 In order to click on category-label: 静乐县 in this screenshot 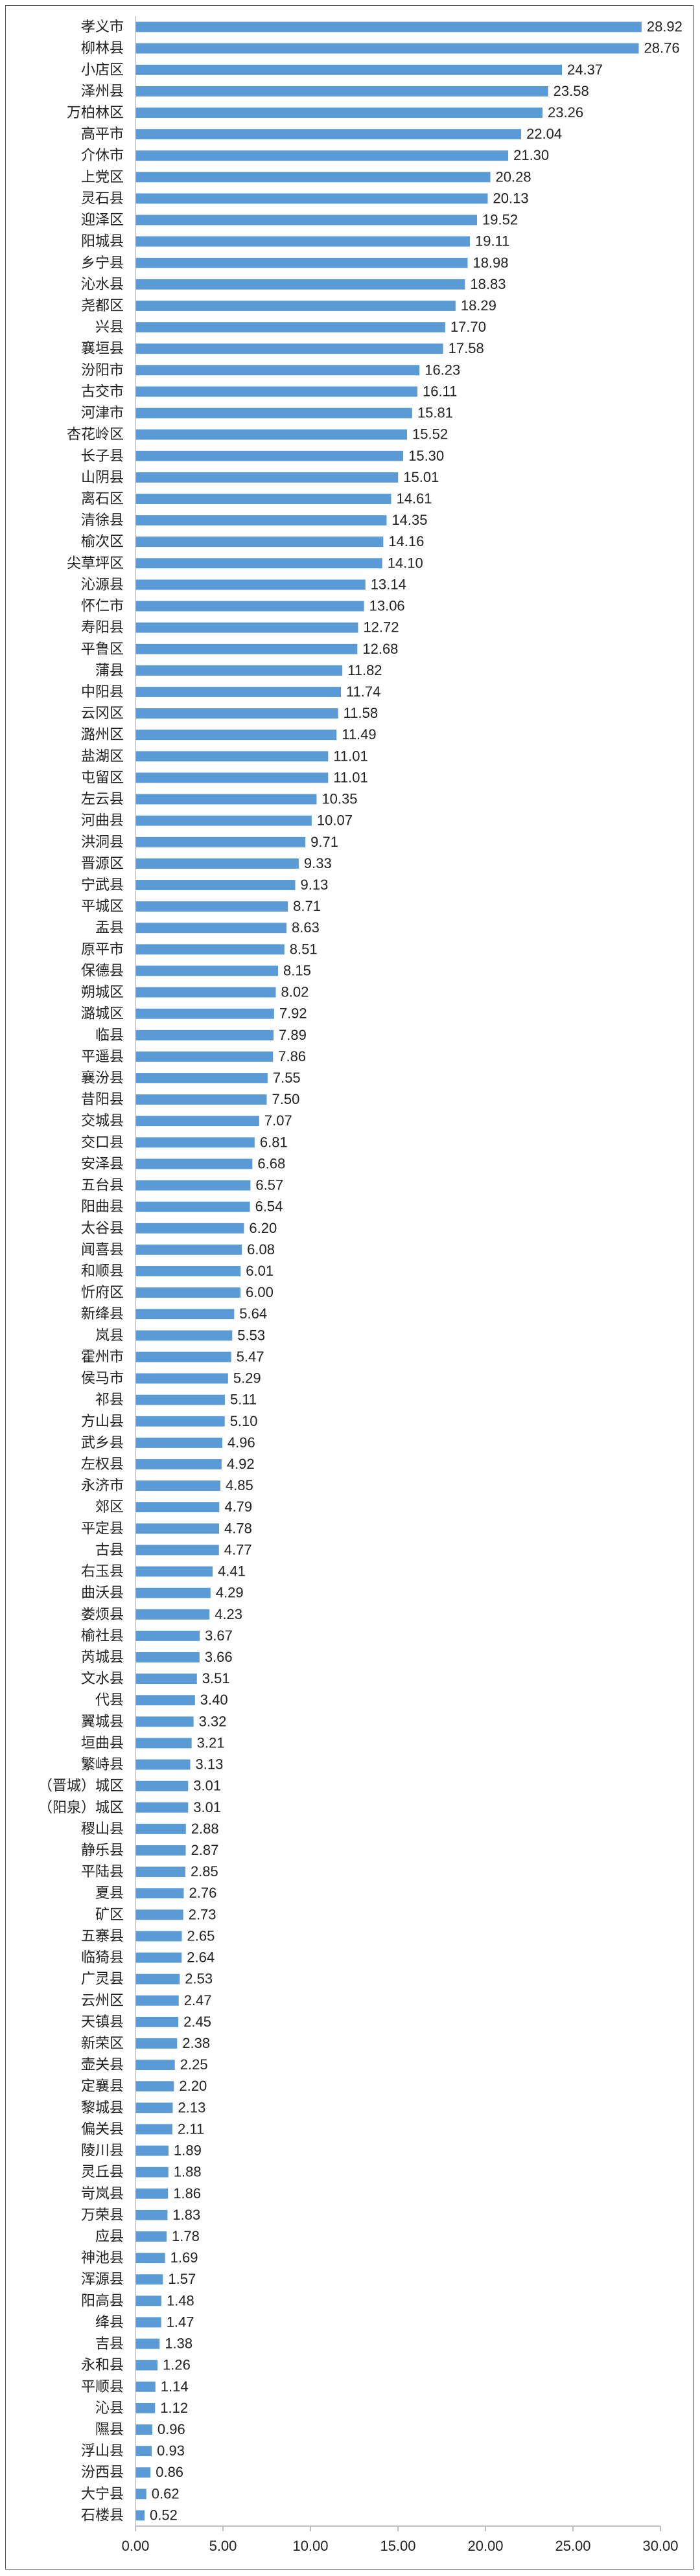, I will do `click(102, 1851)`.